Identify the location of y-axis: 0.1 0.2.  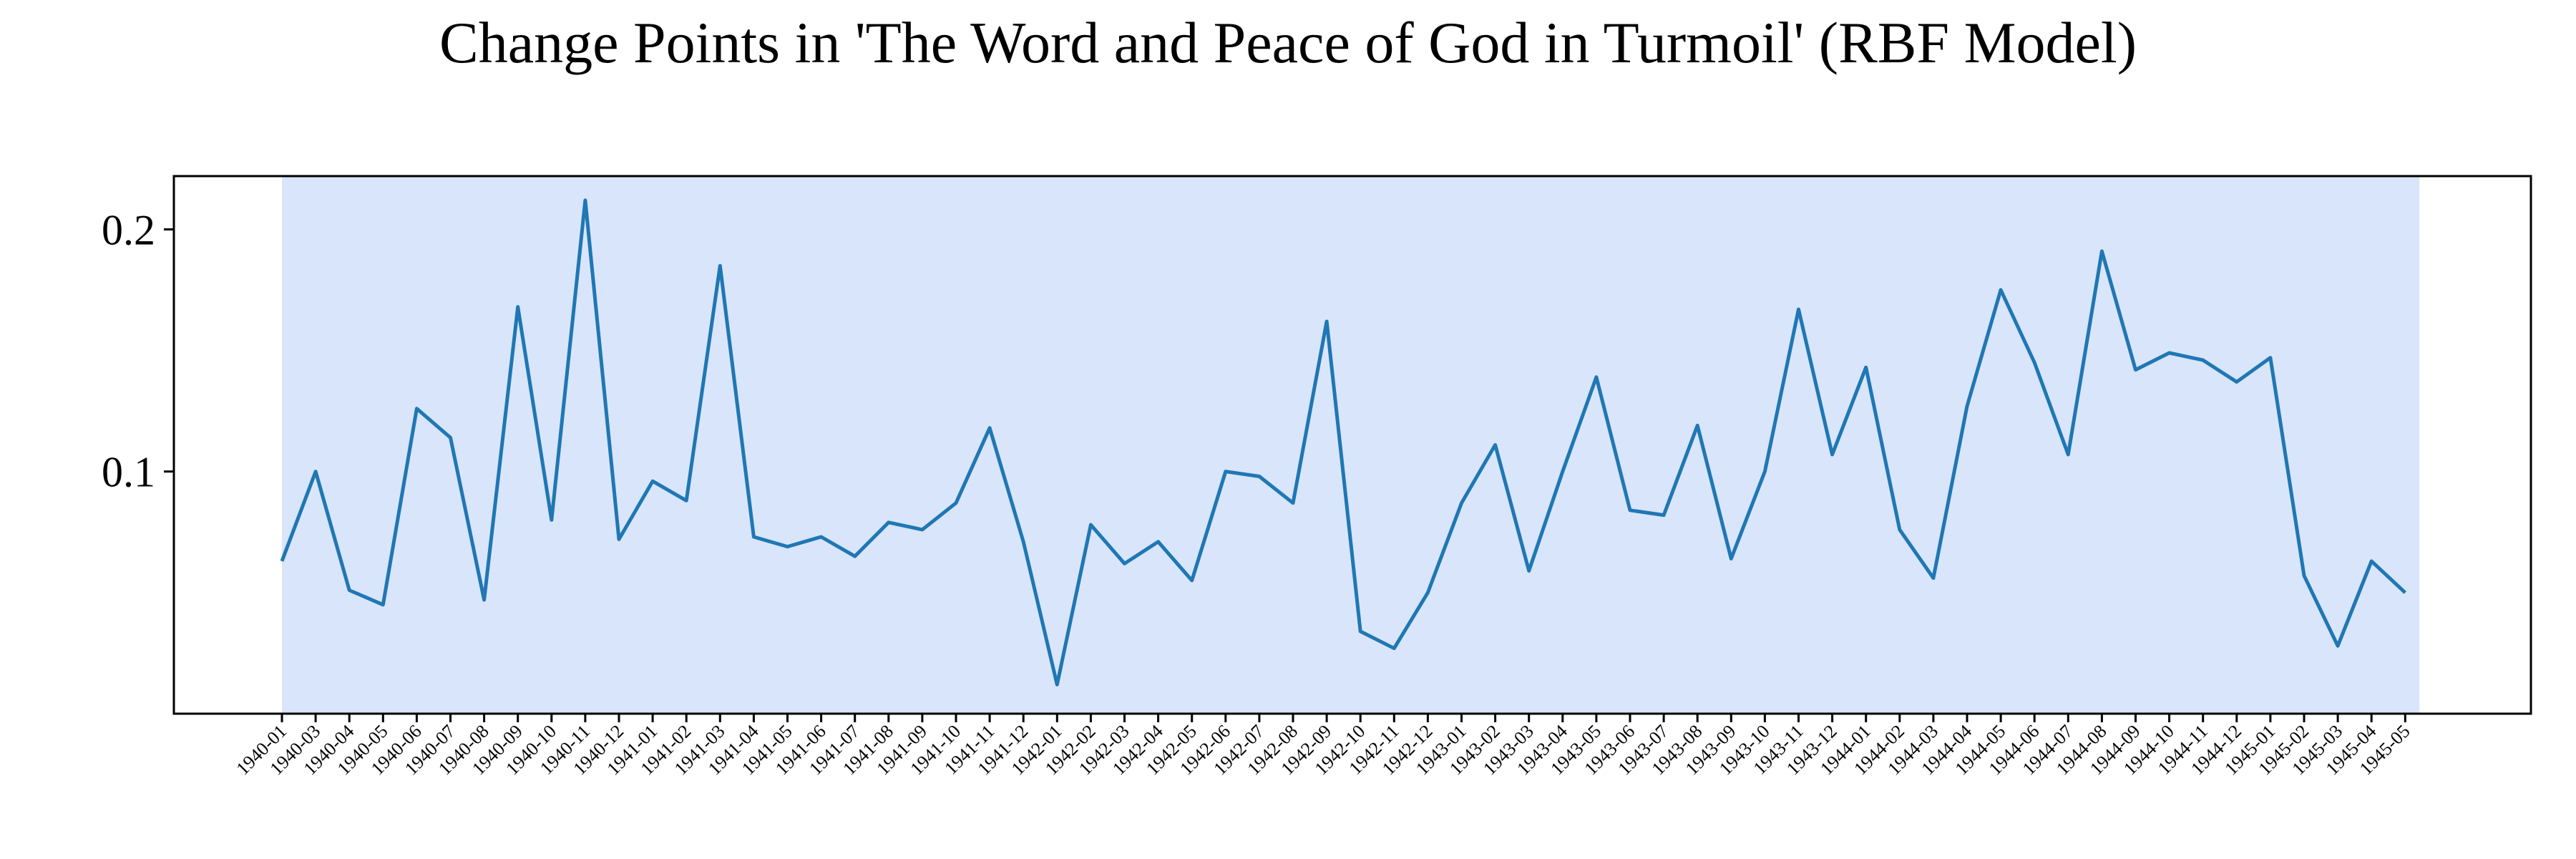
(138, 351).